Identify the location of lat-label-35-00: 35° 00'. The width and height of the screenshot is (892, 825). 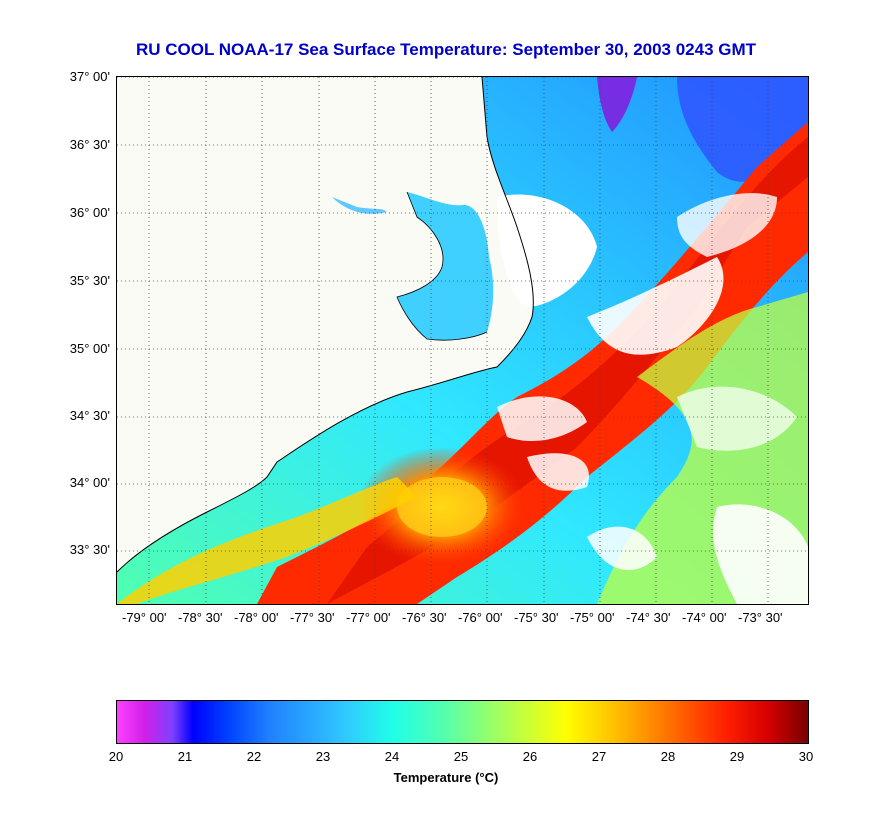
(89, 348).